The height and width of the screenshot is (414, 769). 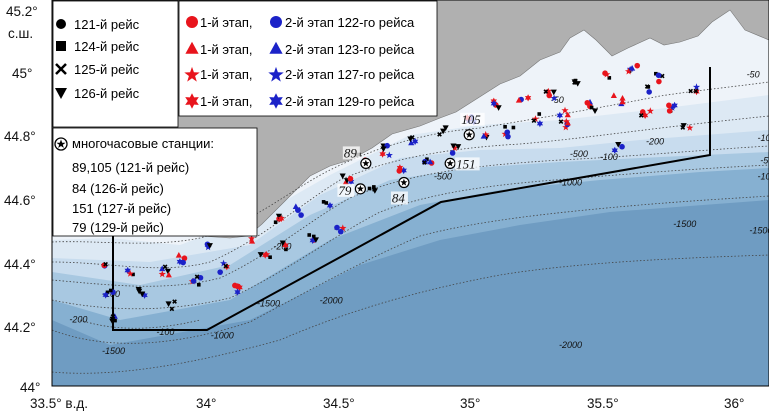 I want to click on legend-stage2-label: 2-й этап 122-го рейса, so click(x=350, y=22).